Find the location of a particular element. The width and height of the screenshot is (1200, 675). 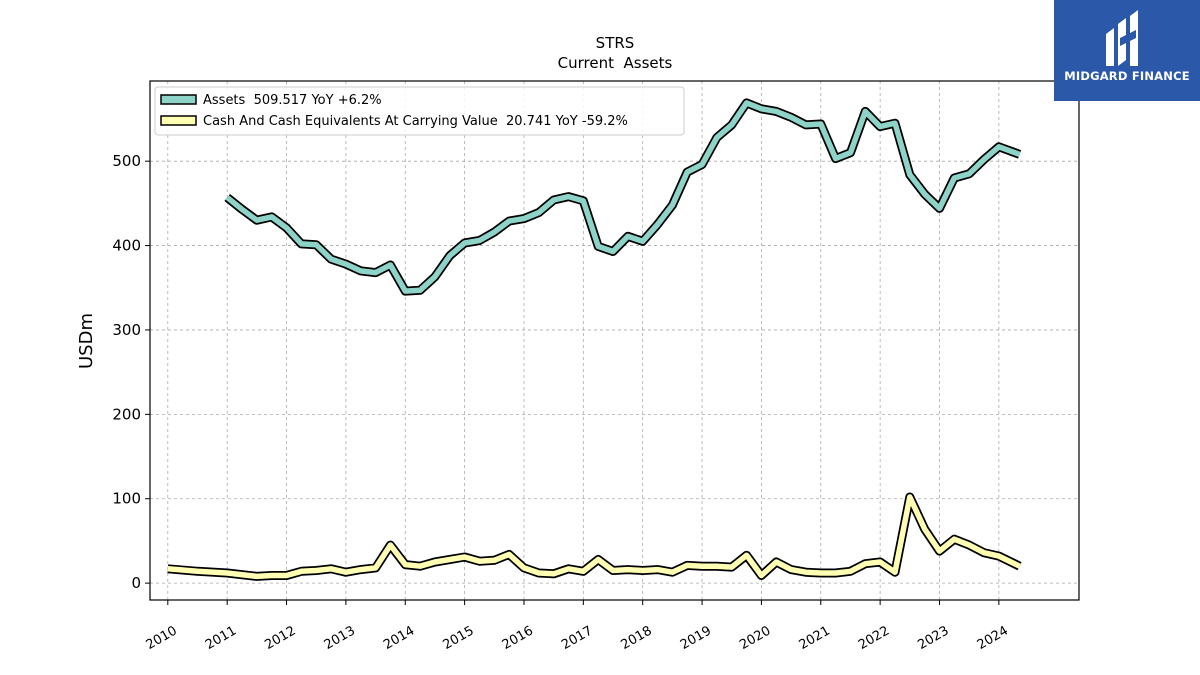

x-tick-label: 2017 is located at coordinates (577, 638).